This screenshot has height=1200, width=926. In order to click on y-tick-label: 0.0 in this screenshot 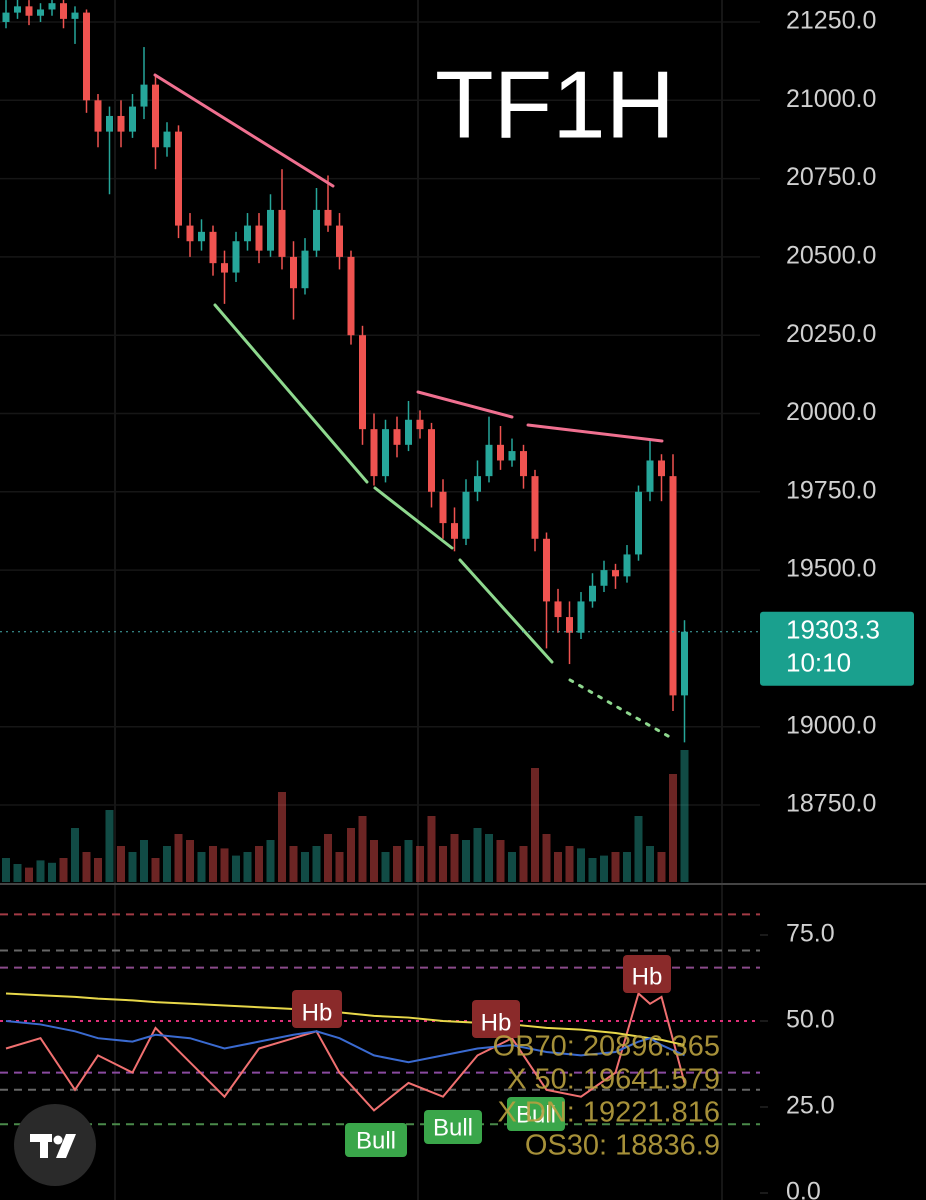, I will do `click(803, 1189)`.